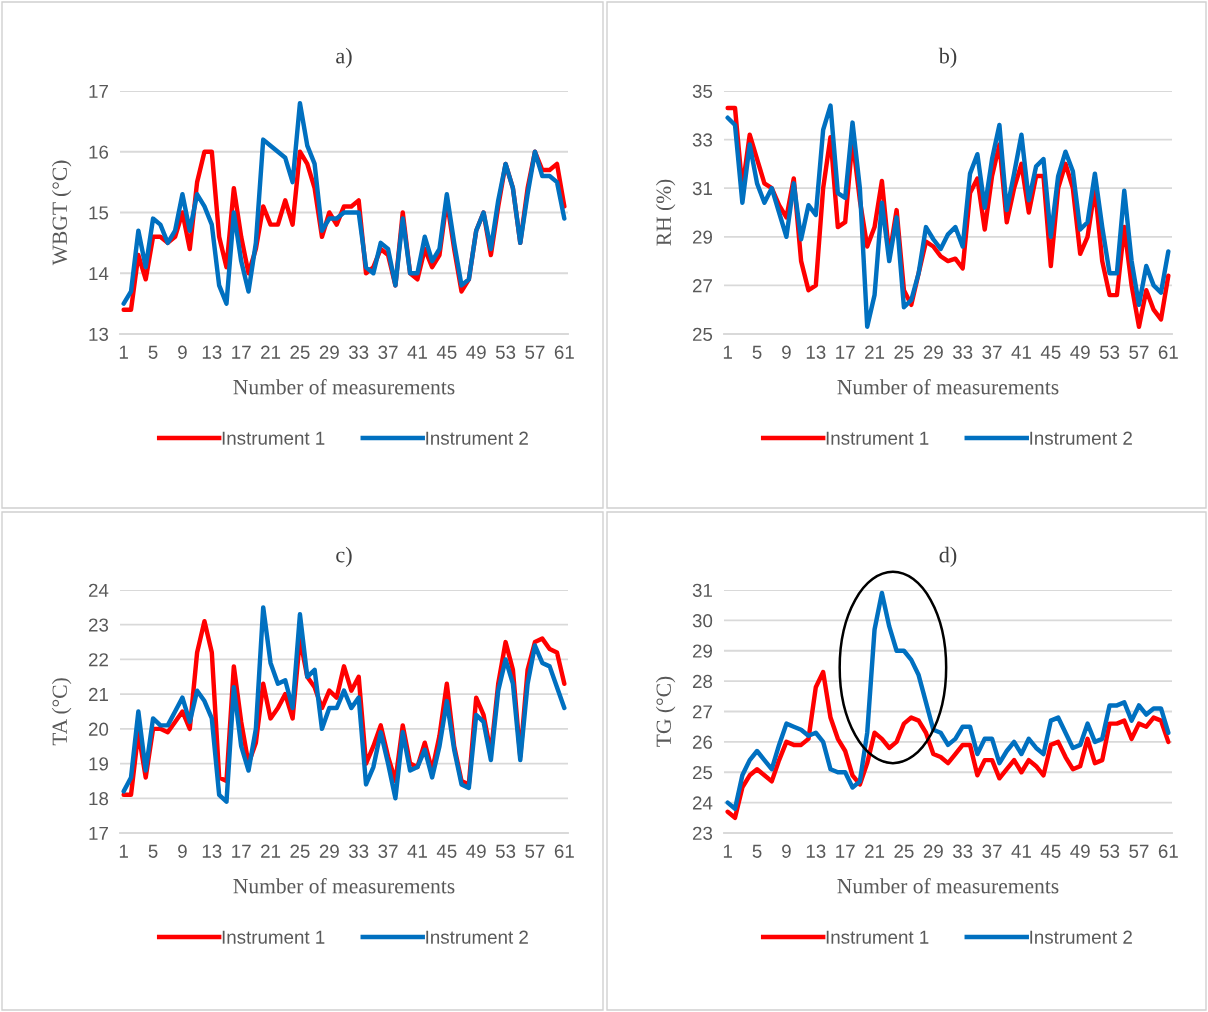  I want to click on y-tick-label: 30, so click(702, 621).